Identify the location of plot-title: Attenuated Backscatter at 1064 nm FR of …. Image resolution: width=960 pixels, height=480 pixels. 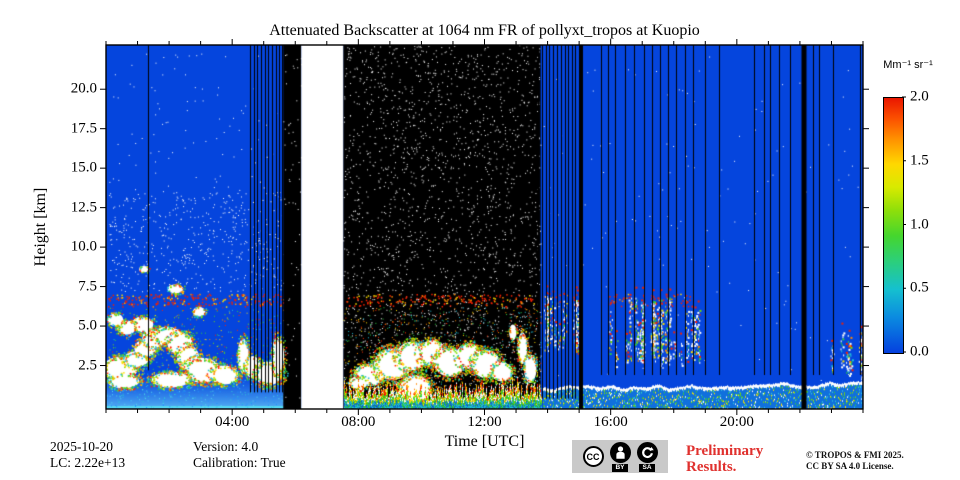
(484, 30).